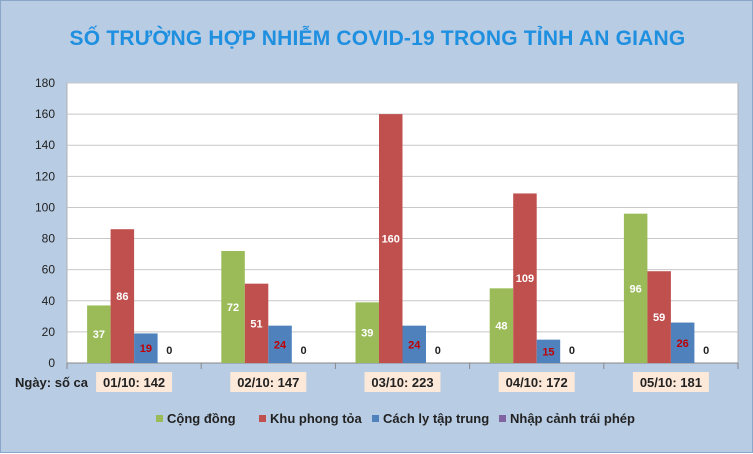 The width and height of the screenshot is (753, 454). Describe the element at coordinates (51, 363) in the screenshot. I see `y-tick-label: 0` at that location.